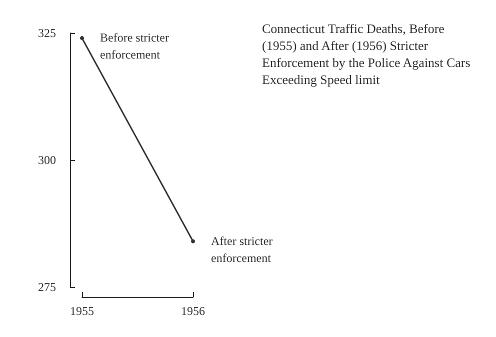 The width and height of the screenshot is (496, 337). I want to click on x-tick-label: 1955, so click(82, 311).